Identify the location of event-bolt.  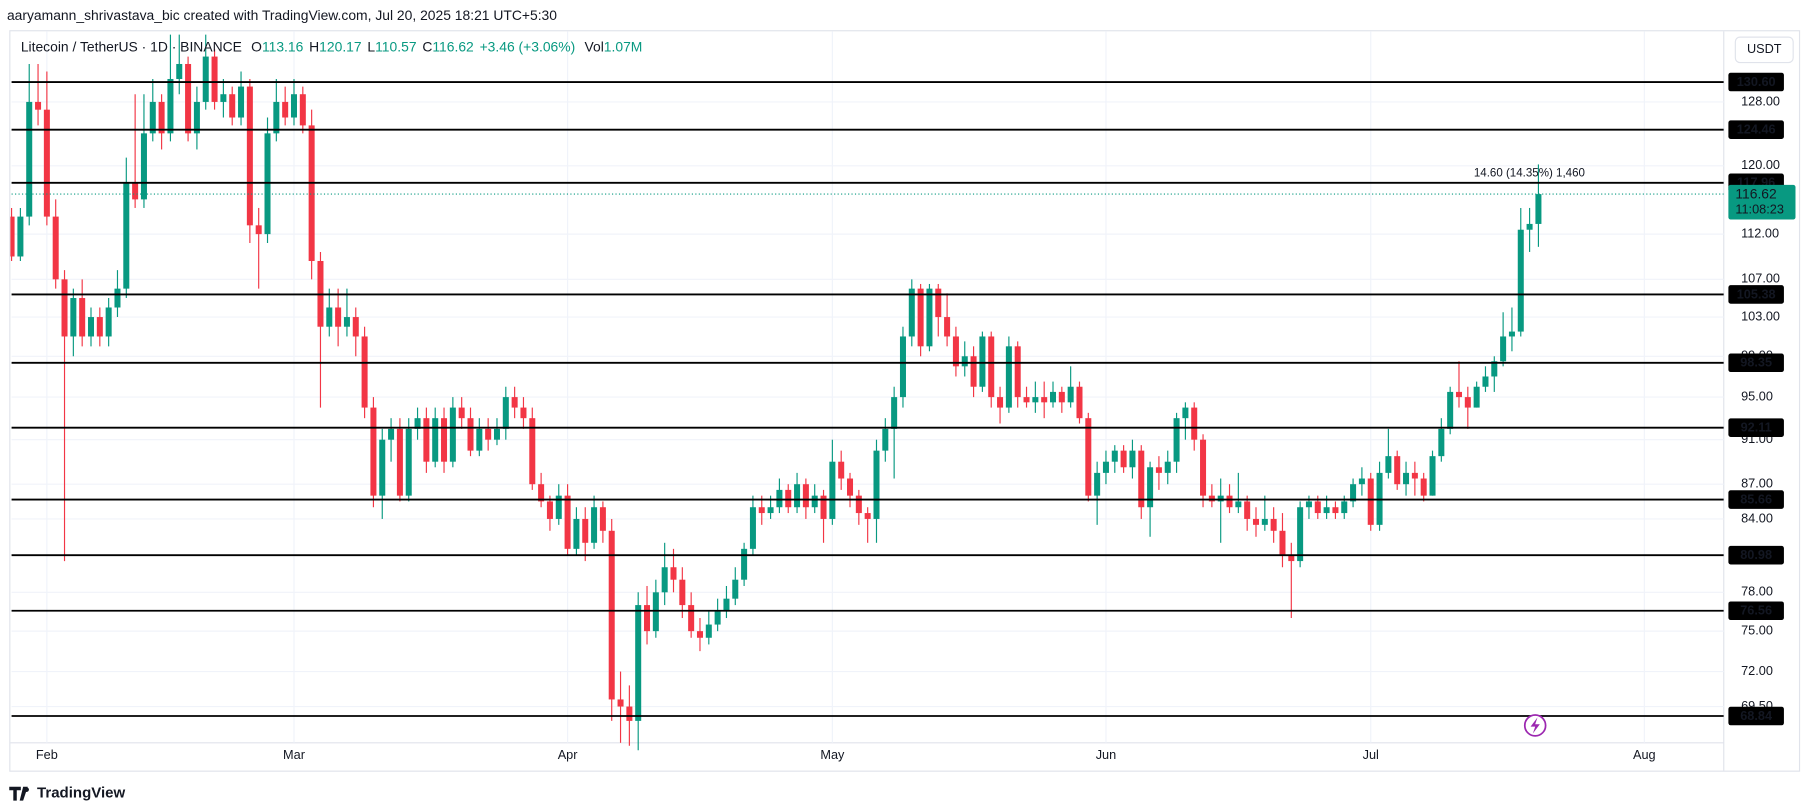
(1535, 725).